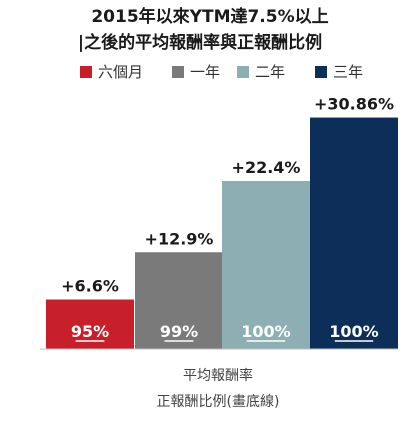  I want to click on chart-title-line-2: |之後的平均報酬率與正報酬比例, so click(200, 42).